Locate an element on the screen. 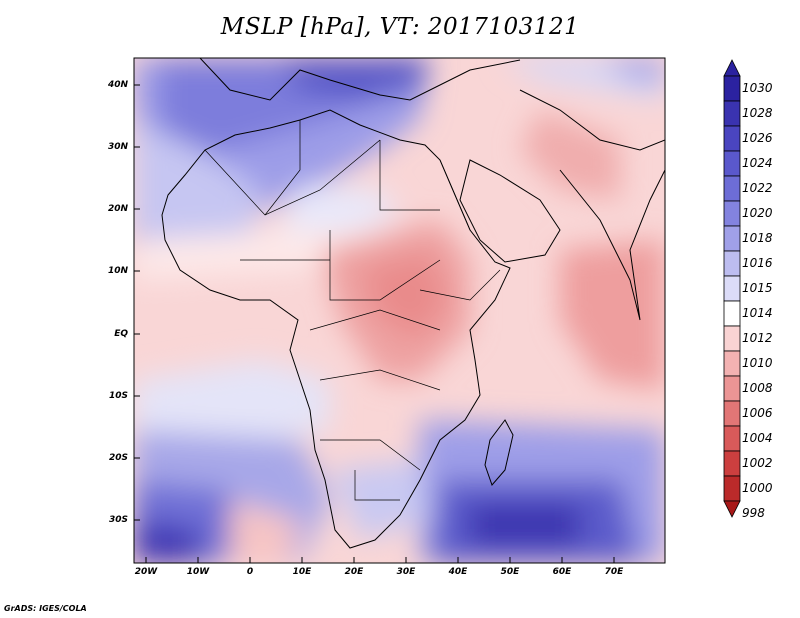  lon-label: 10W is located at coordinates (198, 572).